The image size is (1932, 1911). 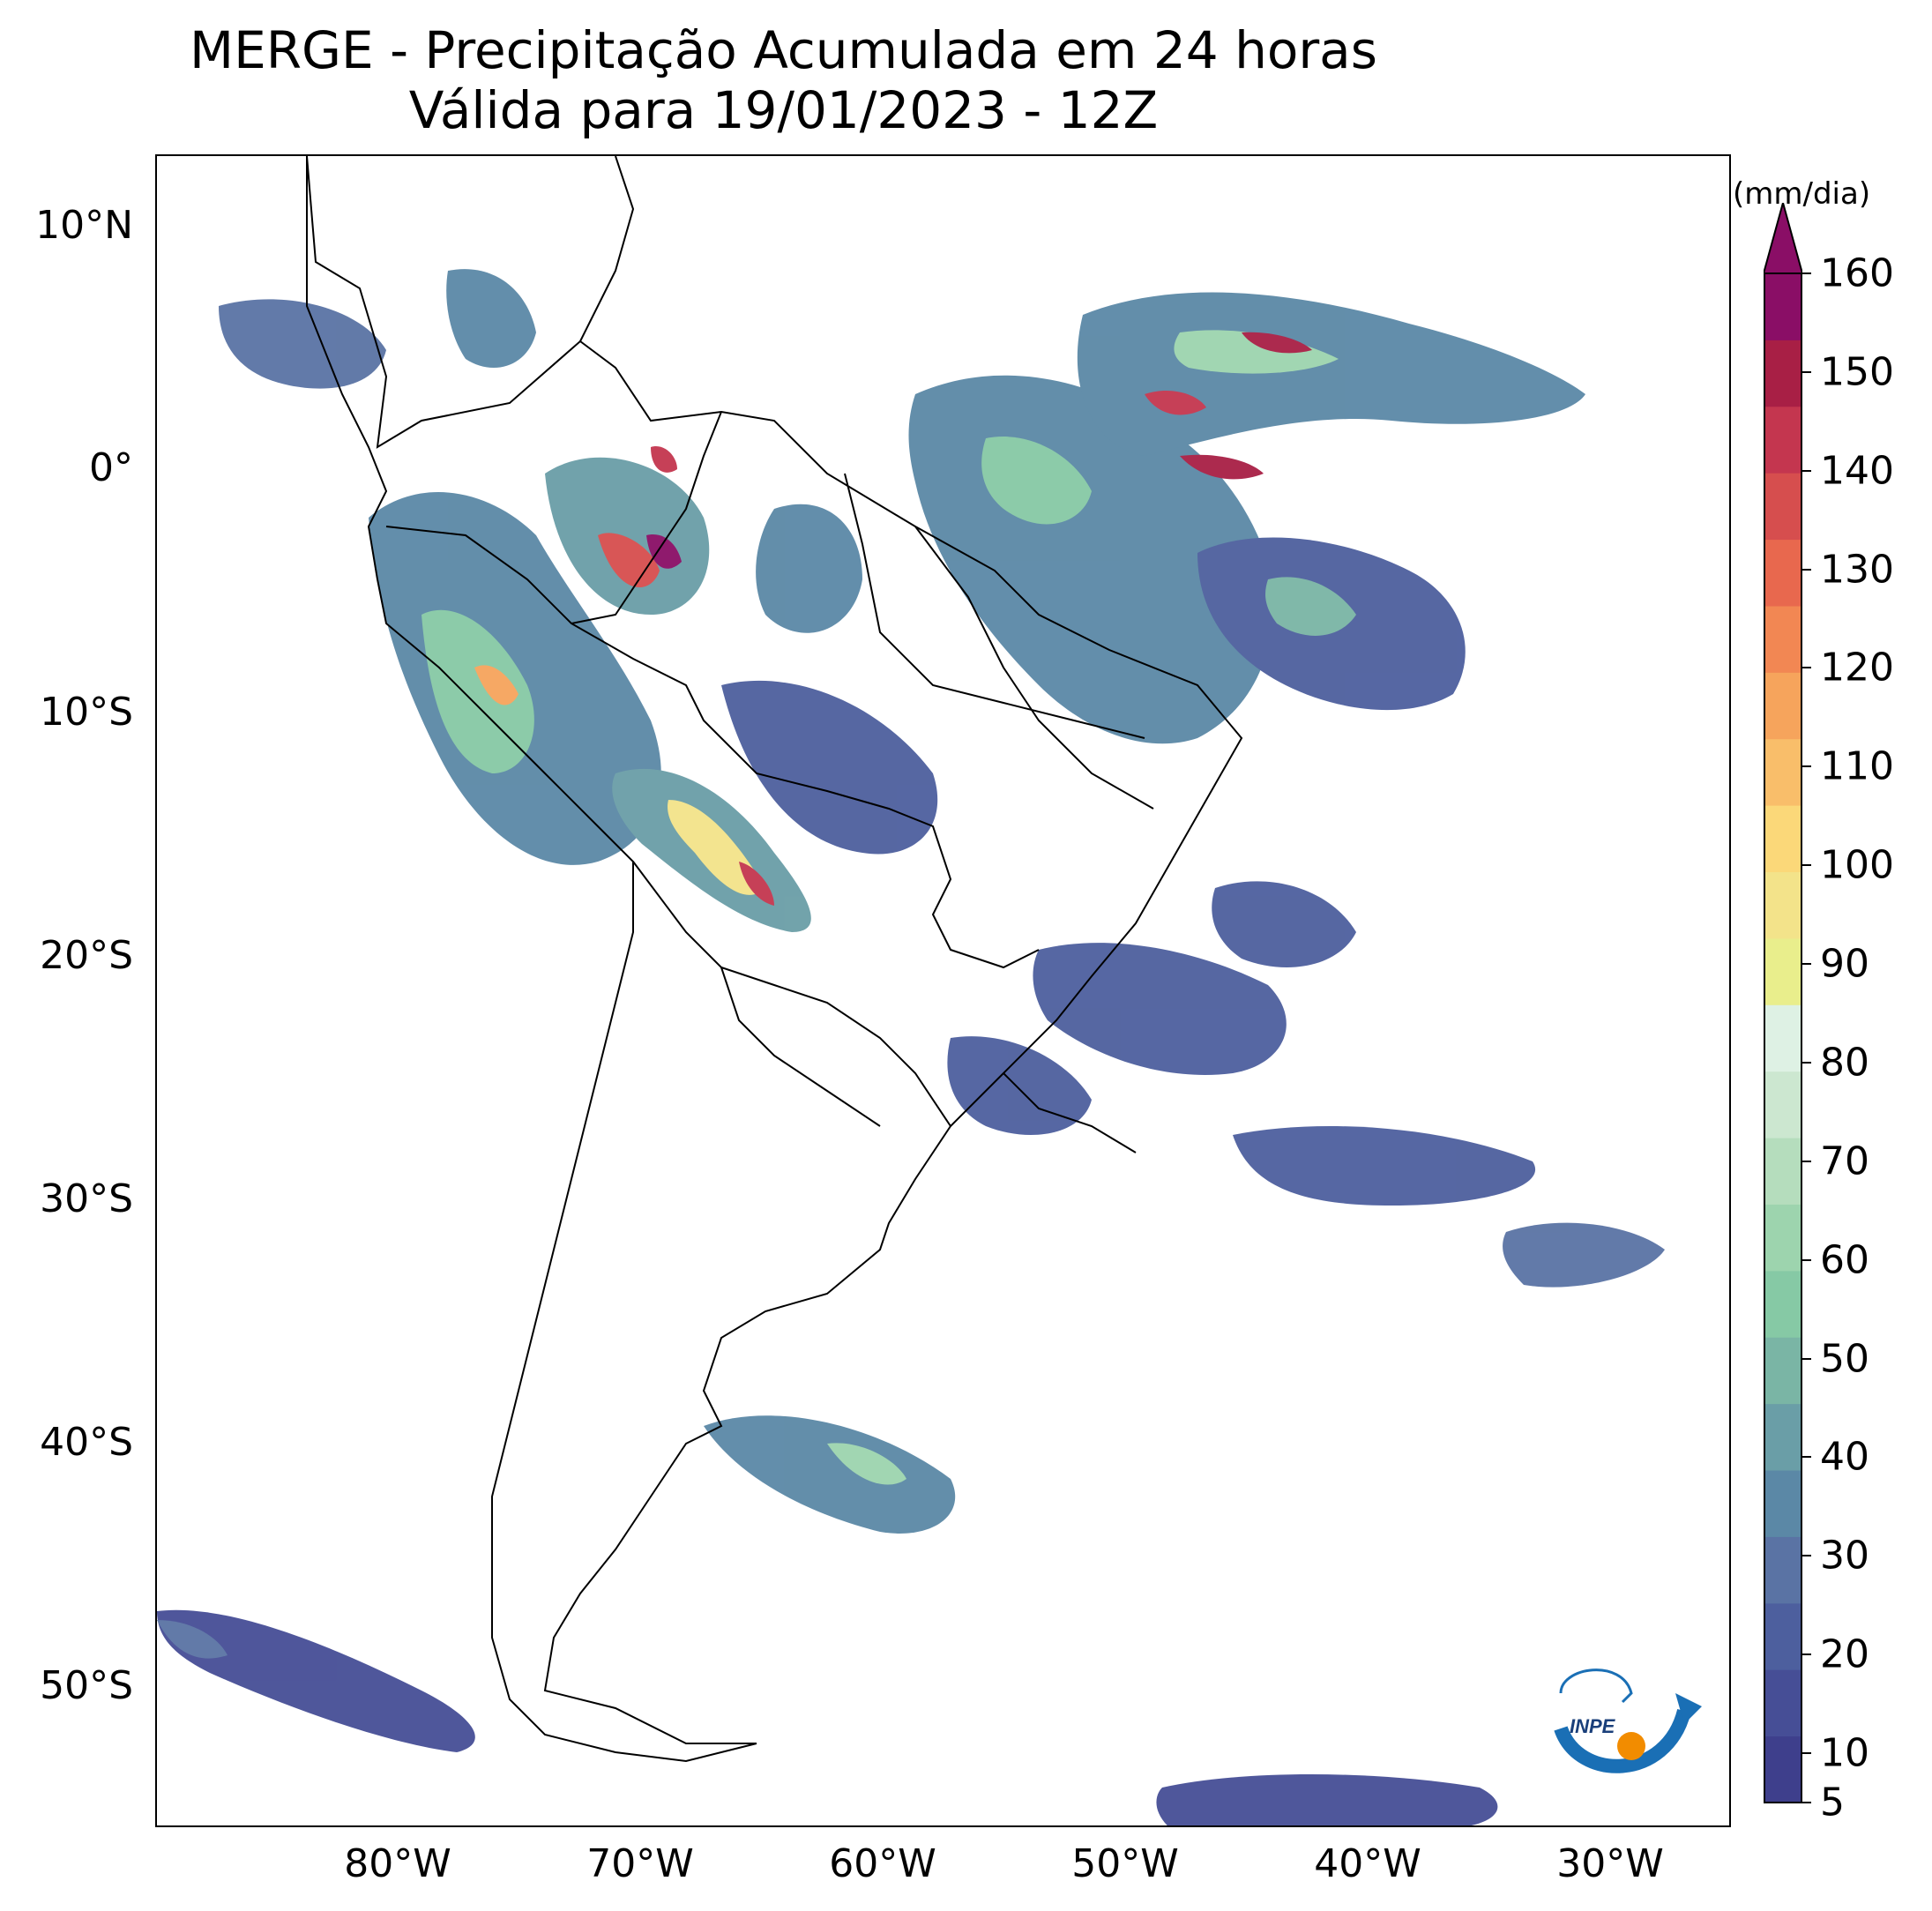 I want to click on logo-text: INPE, so click(x=1593, y=1726).